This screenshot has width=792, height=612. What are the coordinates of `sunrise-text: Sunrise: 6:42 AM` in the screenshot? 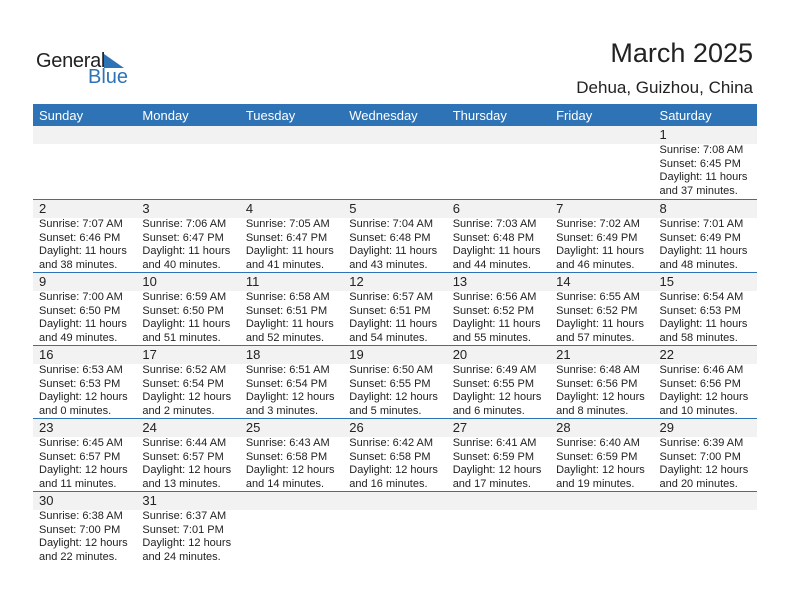 It's located at (391, 443).